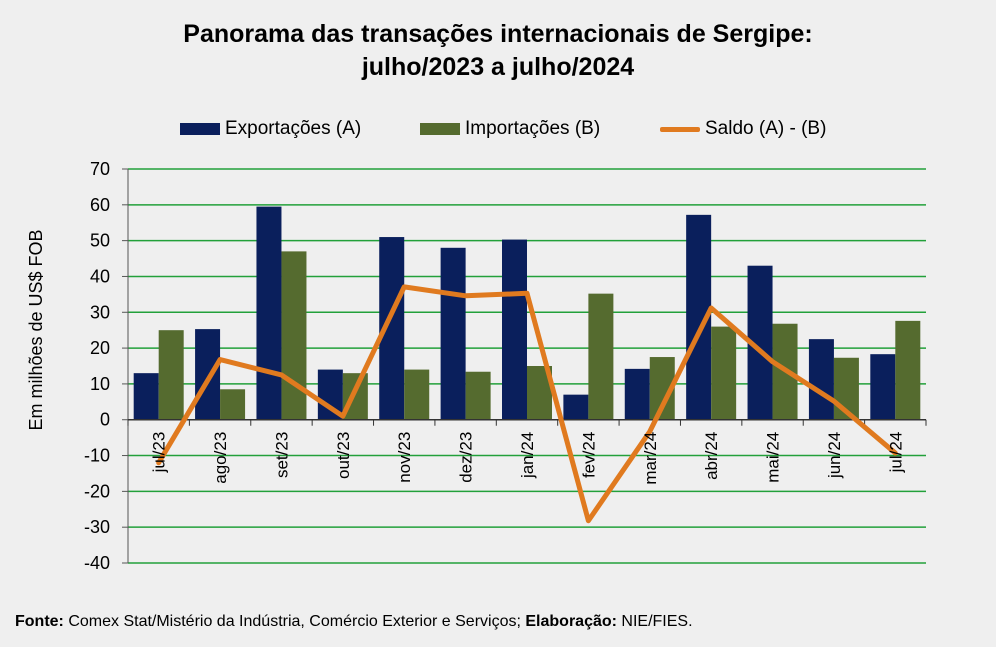  I want to click on x-category-label: fev/24, so click(588, 455).